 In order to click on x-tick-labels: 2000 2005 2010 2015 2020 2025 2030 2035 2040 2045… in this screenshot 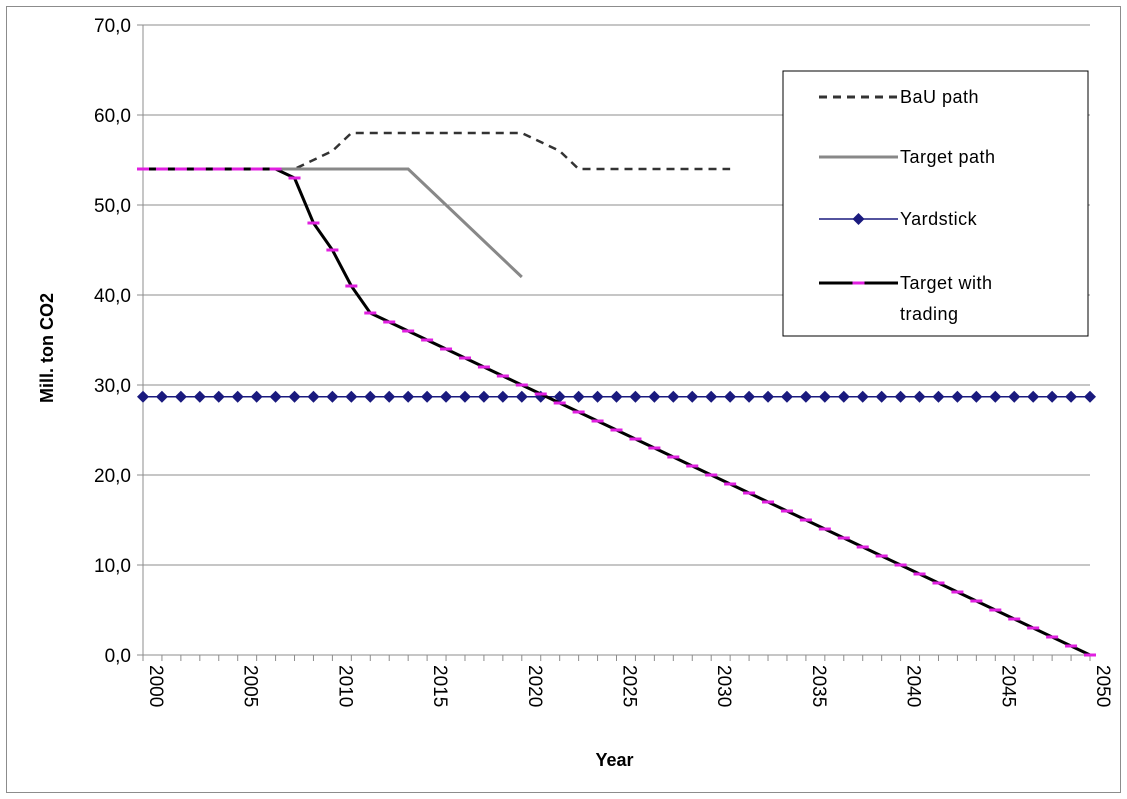, I will do `click(629, 686)`.